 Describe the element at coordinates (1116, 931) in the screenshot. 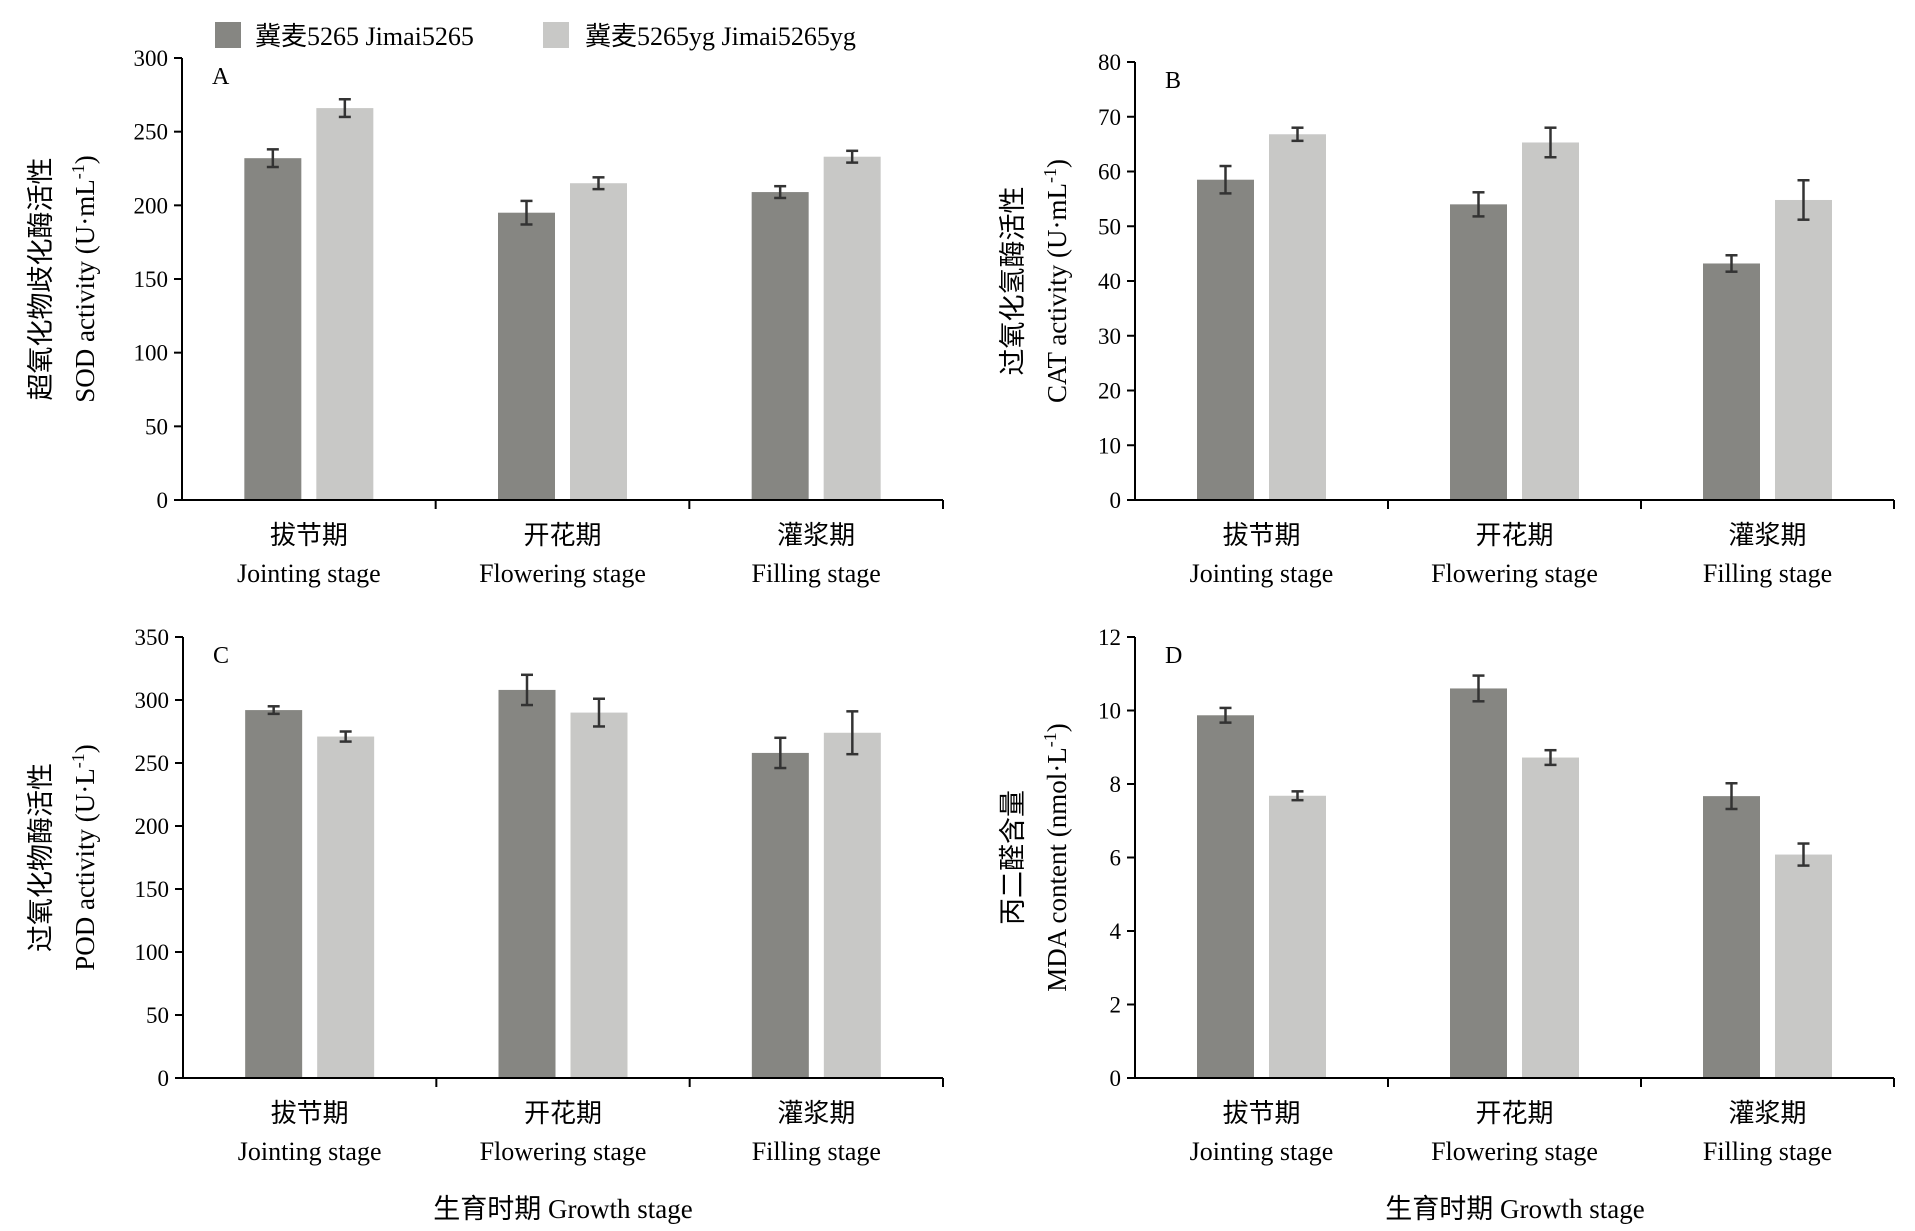

I see `y-tick-label: 4` at that location.